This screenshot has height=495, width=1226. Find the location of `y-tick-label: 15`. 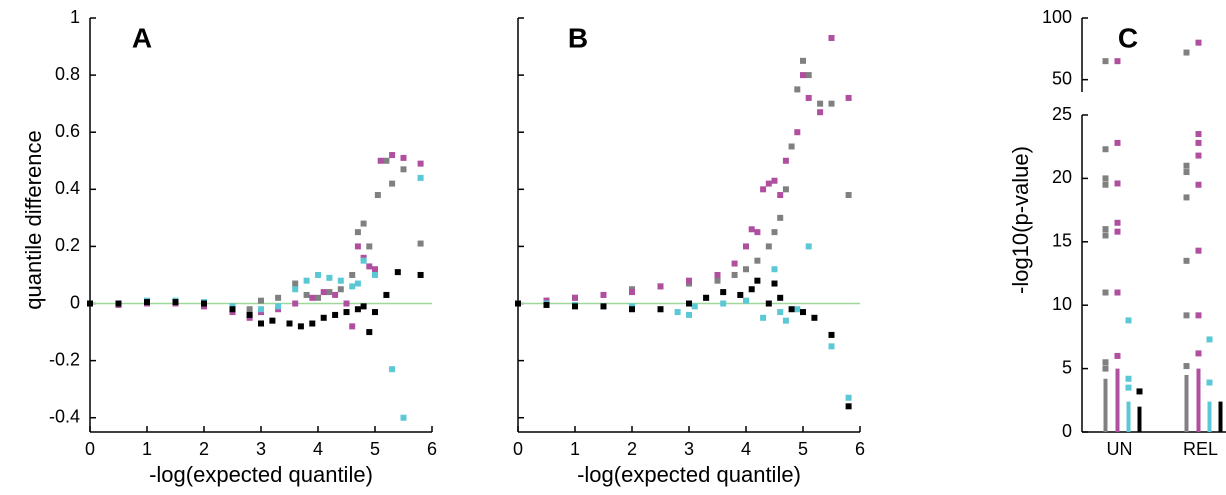

y-tick-label: 15 is located at coordinates (1062, 241).